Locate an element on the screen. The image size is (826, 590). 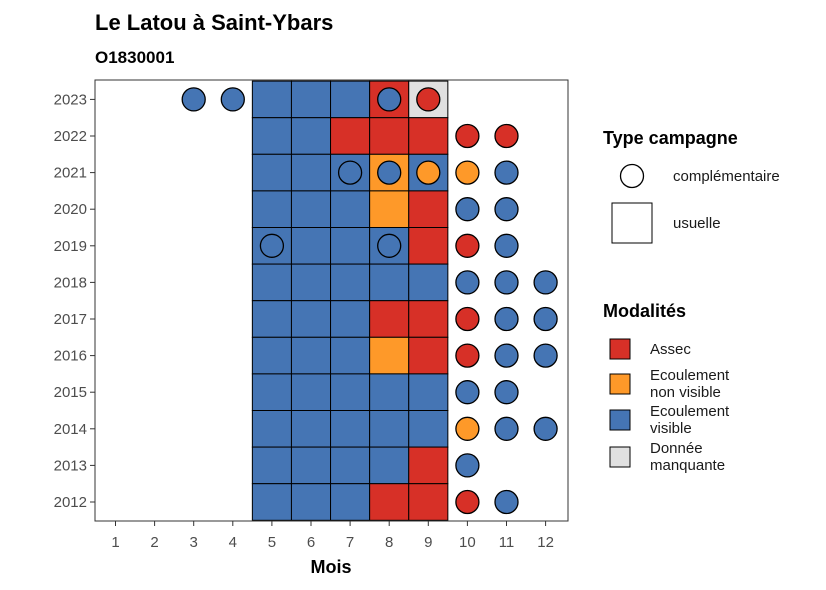
x-tick-label-5: 5 is located at coordinates (272, 542).